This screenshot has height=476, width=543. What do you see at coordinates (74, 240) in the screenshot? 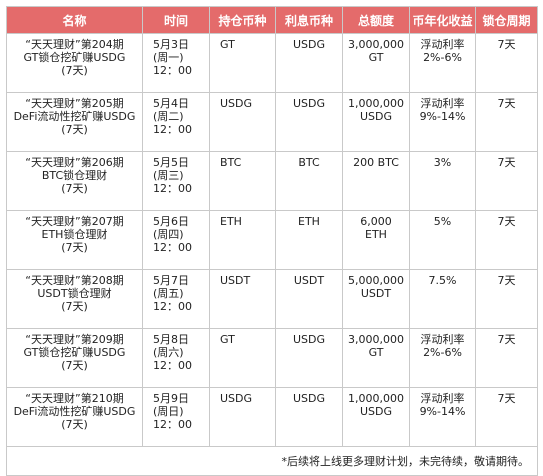
I see `row-name: “天天理财”第207期 ETH锁仓理财 (7天)` at bounding box center [74, 240].